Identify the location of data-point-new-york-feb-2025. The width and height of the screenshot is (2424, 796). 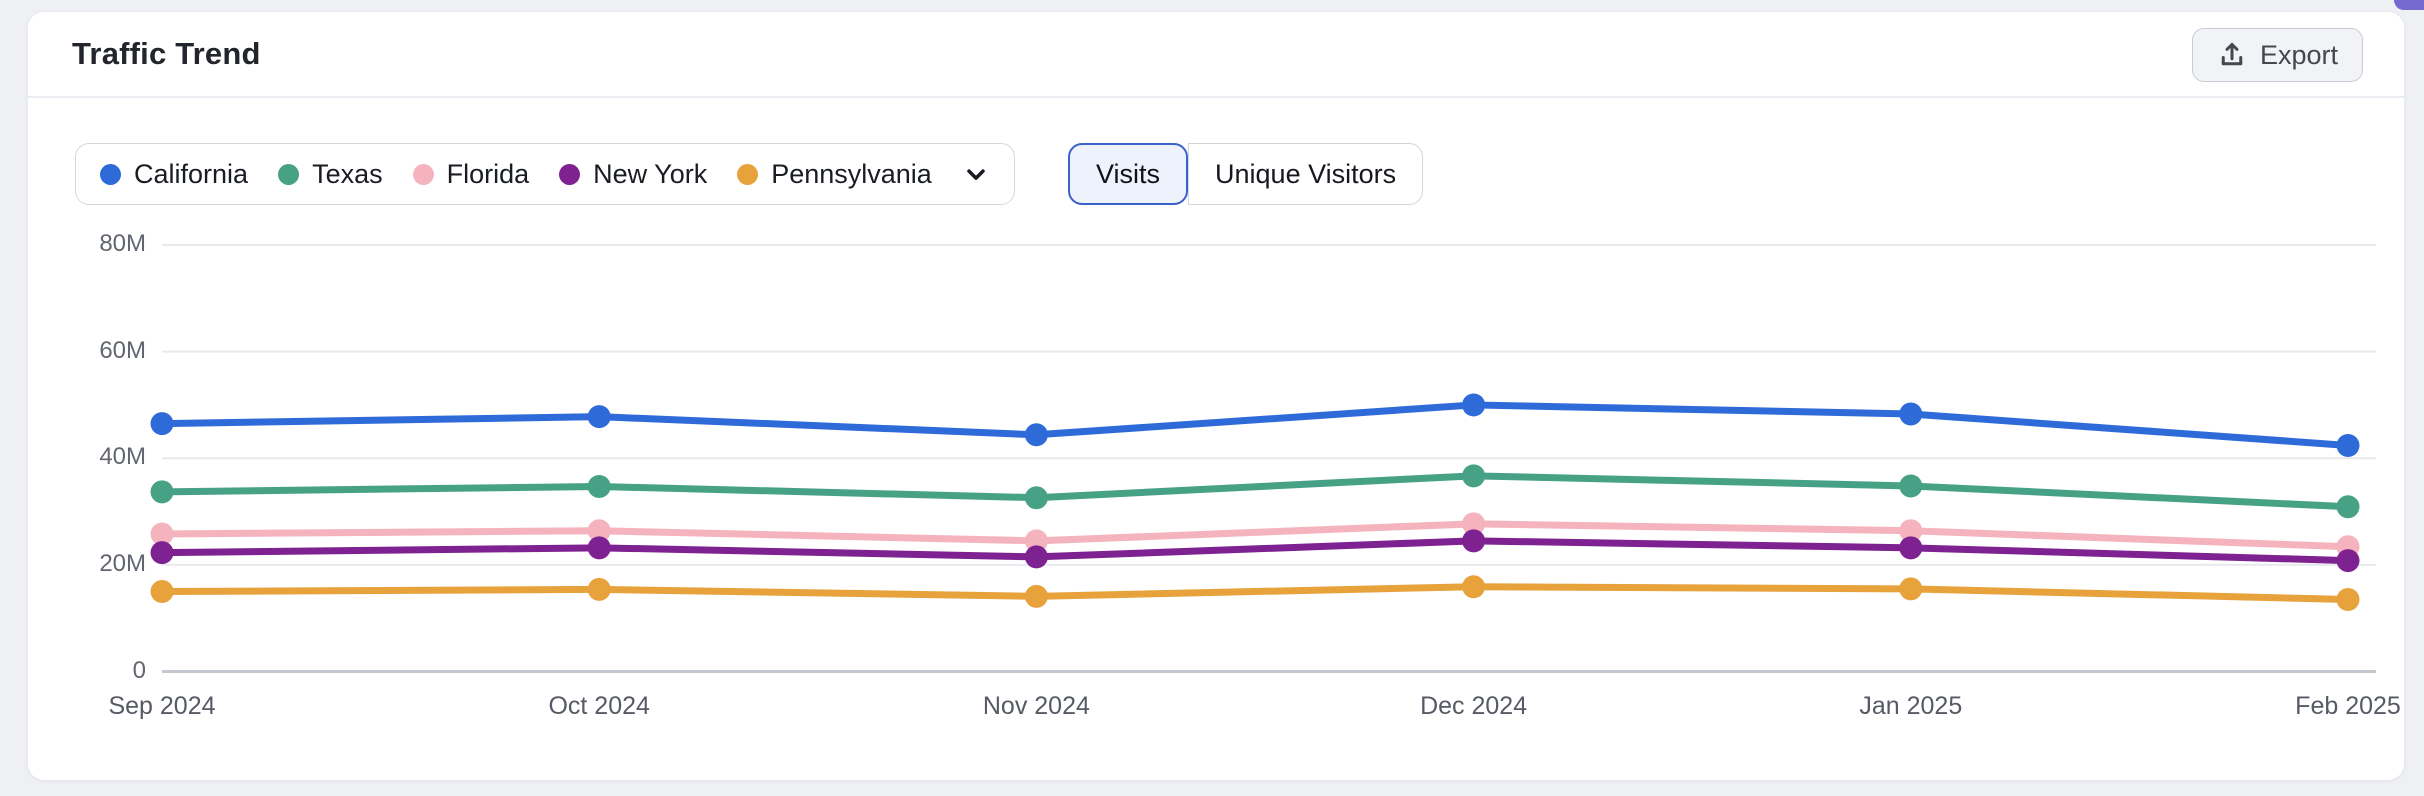
(2348, 561).